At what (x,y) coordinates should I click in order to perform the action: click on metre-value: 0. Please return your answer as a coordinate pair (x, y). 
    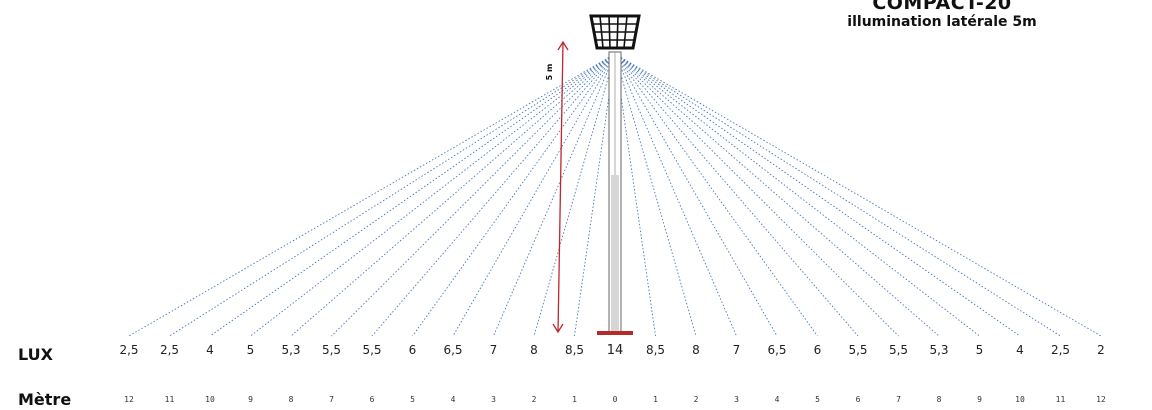
    Looking at the image, I should click on (615, 399).